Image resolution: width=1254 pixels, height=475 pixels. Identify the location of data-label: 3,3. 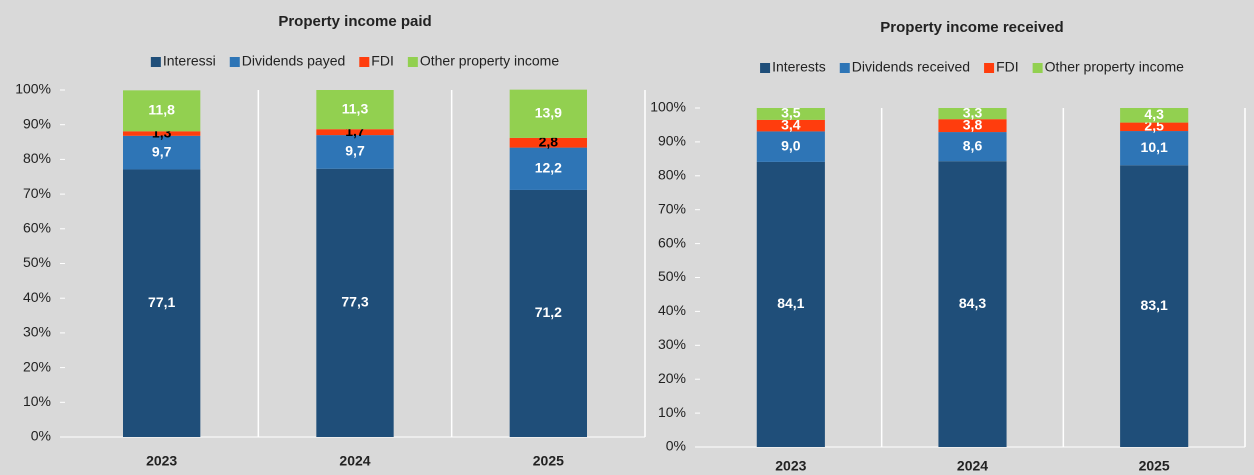
(973, 112).